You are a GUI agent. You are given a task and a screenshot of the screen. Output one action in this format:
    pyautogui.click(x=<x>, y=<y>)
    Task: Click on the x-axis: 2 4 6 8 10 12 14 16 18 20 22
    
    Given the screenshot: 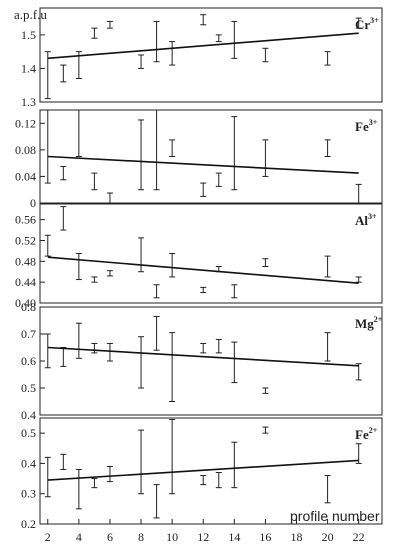 What is the action you would take?
    pyautogui.click(x=205, y=531)
    